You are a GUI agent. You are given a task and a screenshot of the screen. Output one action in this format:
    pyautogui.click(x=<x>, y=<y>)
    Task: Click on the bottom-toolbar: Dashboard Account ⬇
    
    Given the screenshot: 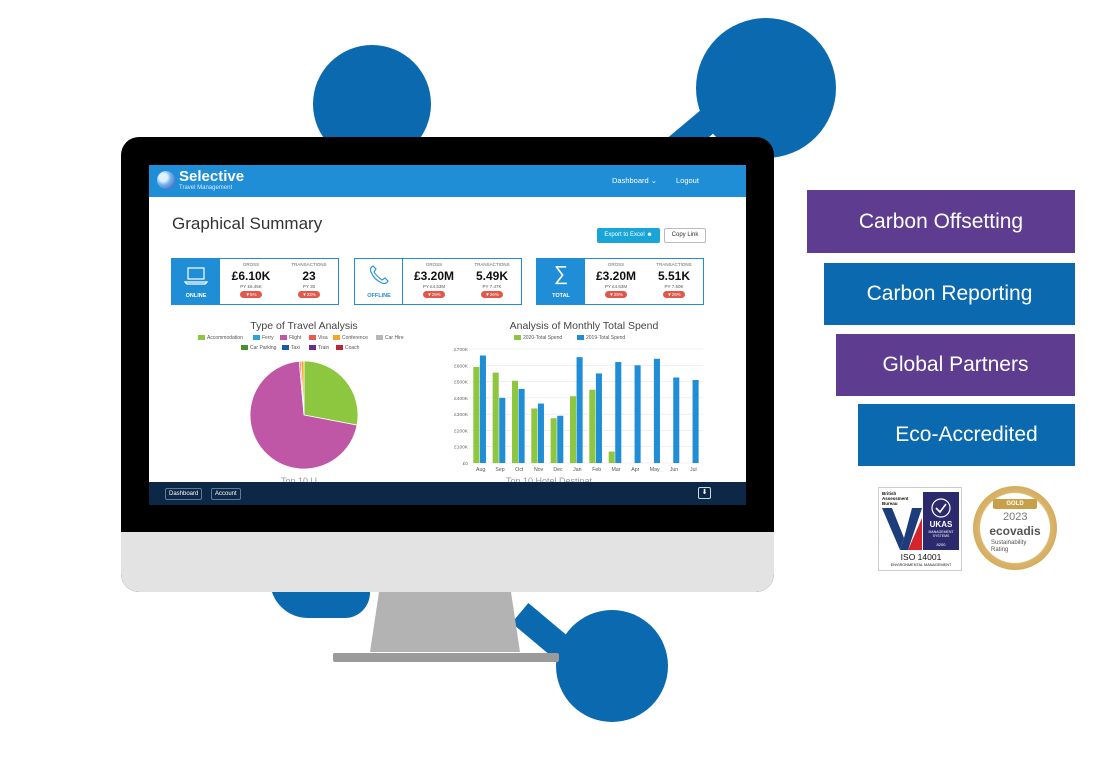 What is the action you would take?
    pyautogui.click(x=447, y=493)
    